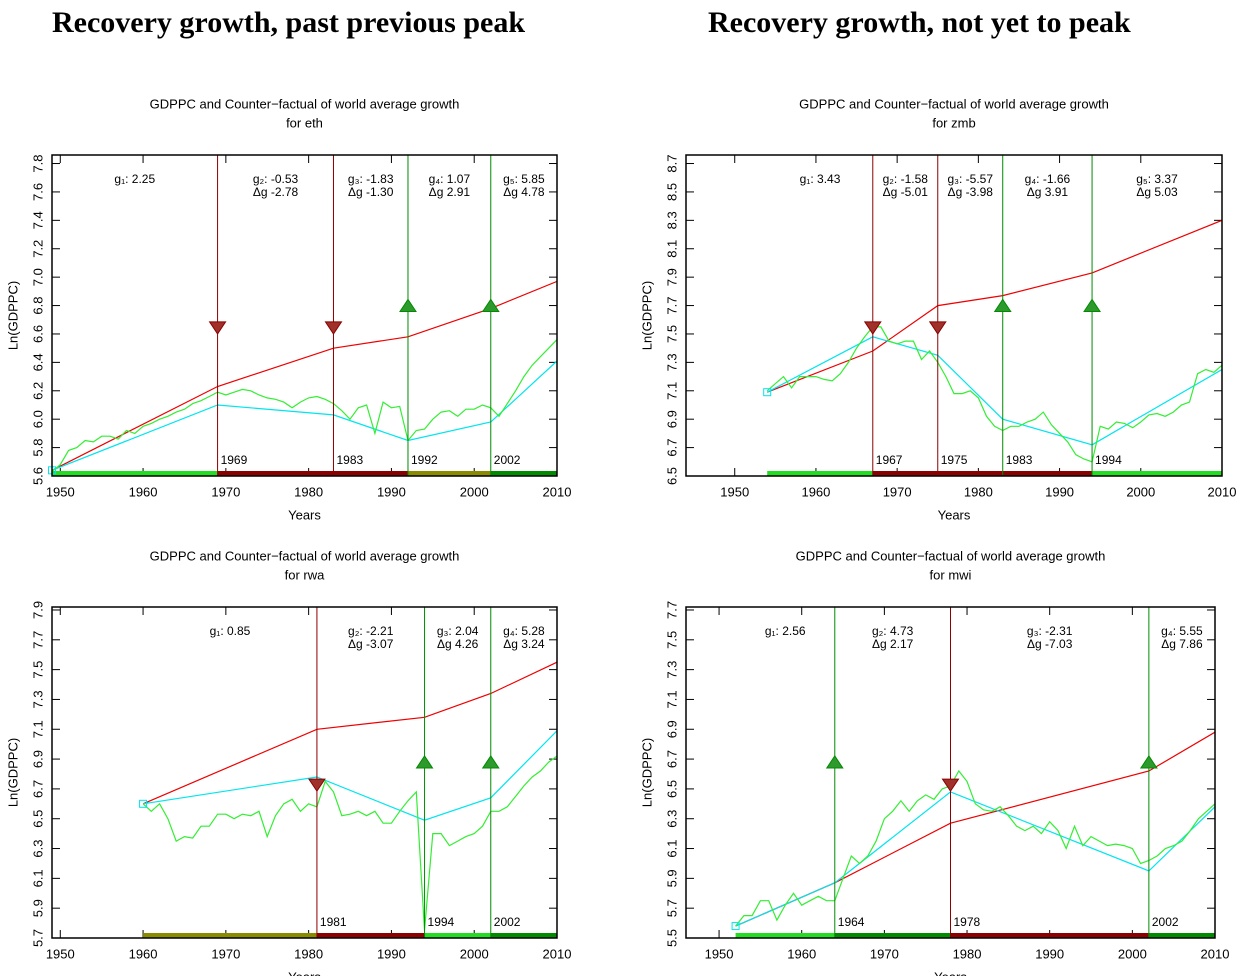 This screenshot has height=976, width=1252. I want to click on y-tick-label: 7.5, so click(671, 334).